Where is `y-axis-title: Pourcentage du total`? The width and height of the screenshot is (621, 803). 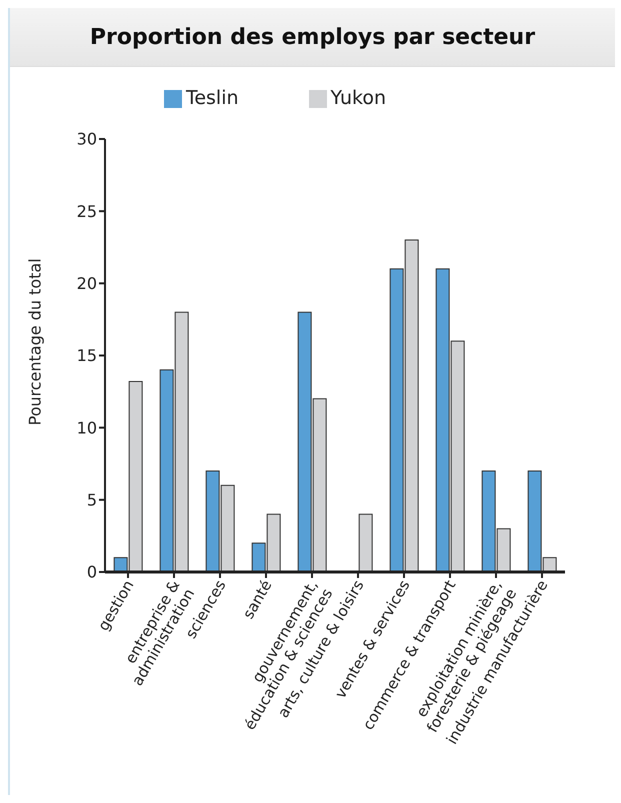 y-axis-title: Pourcentage du total is located at coordinates (35, 342).